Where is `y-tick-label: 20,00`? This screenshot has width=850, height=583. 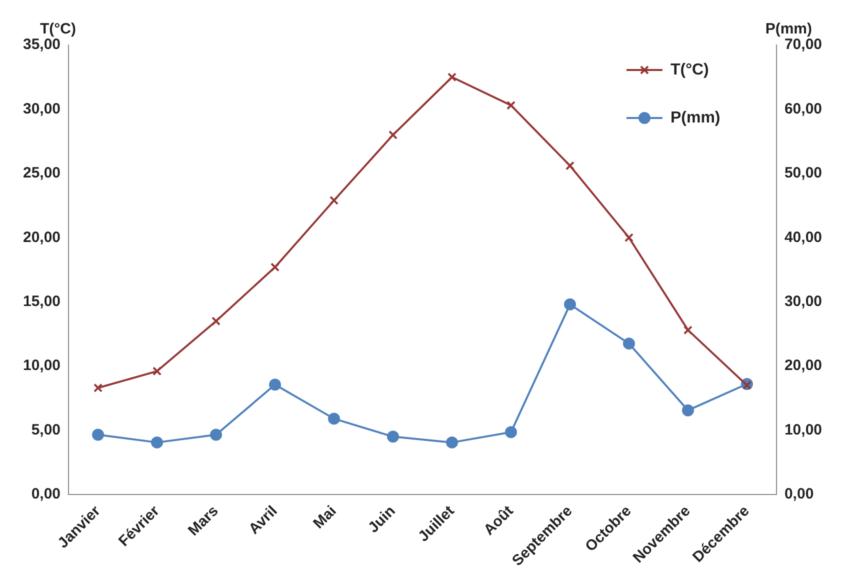 y-tick-label: 20,00 is located at coordinates (41, 237).